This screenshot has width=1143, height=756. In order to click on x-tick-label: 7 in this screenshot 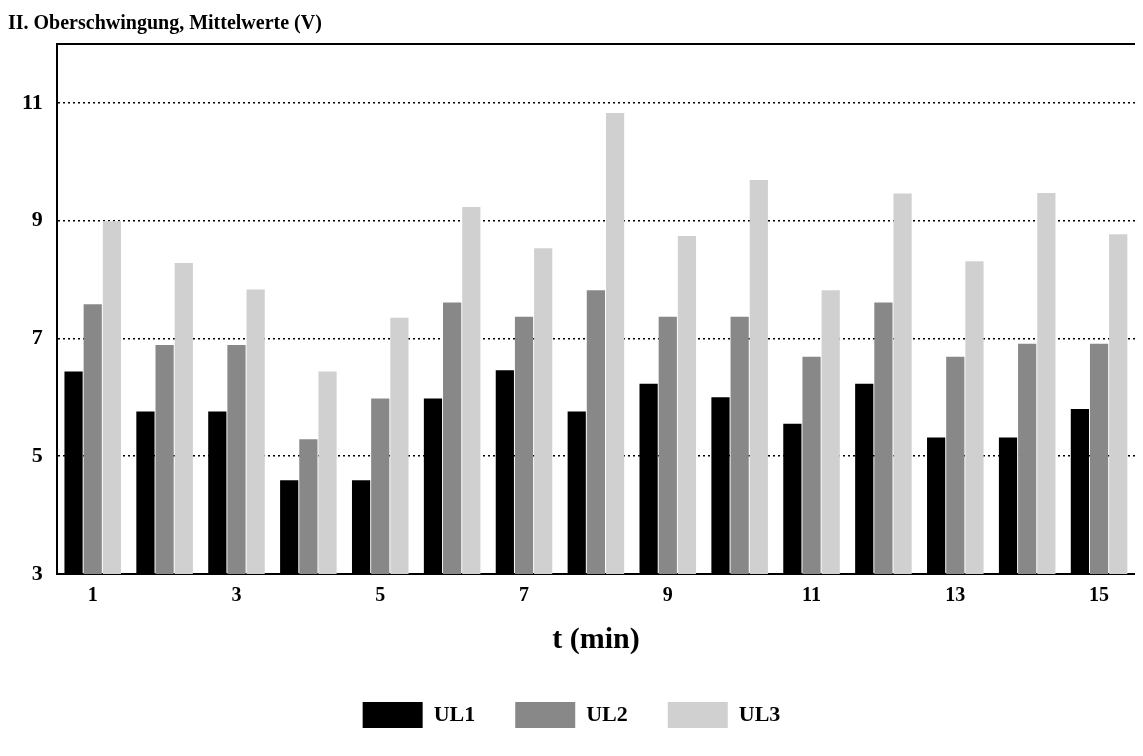, I will do `click(524, 594)`.